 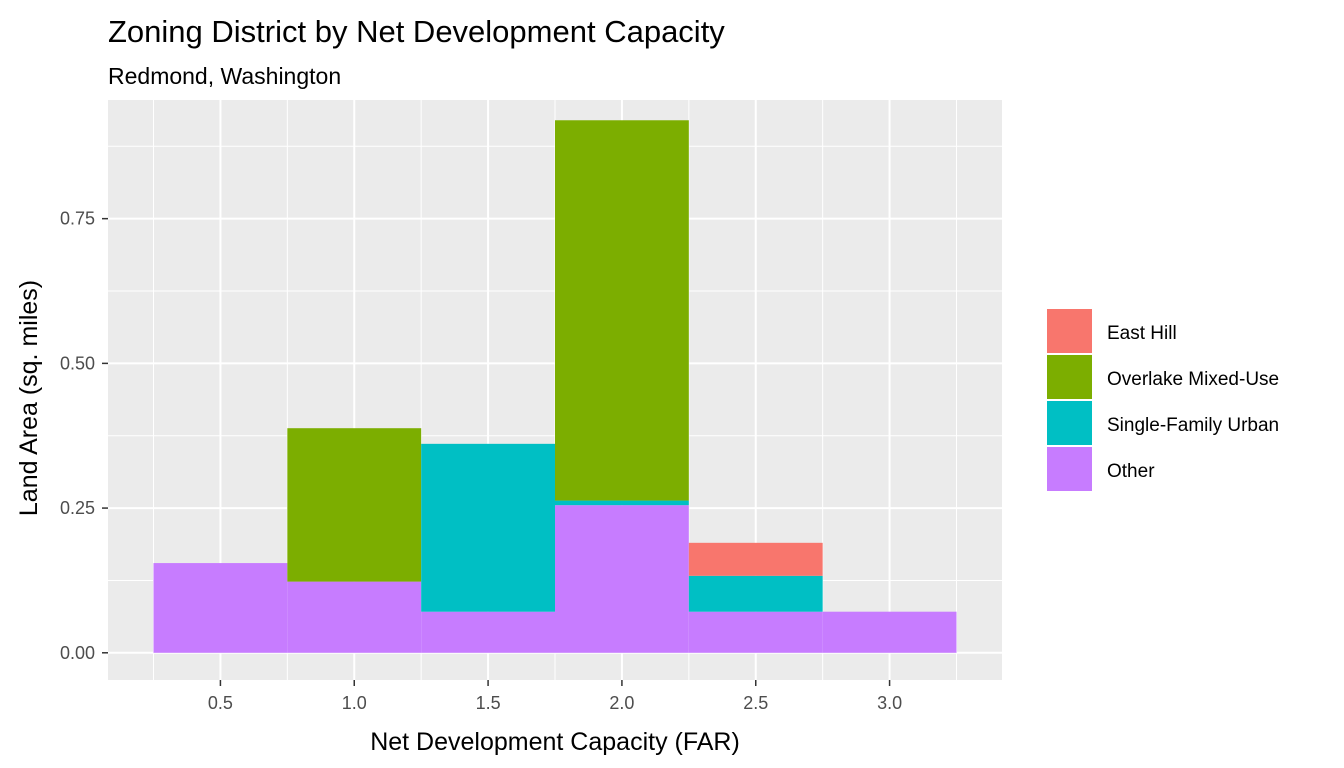 What do you see at coordinates (1193, 425) in the screenshot?
I see `legend-label: Single-Family Urban` at bounding box center [1193, 425].